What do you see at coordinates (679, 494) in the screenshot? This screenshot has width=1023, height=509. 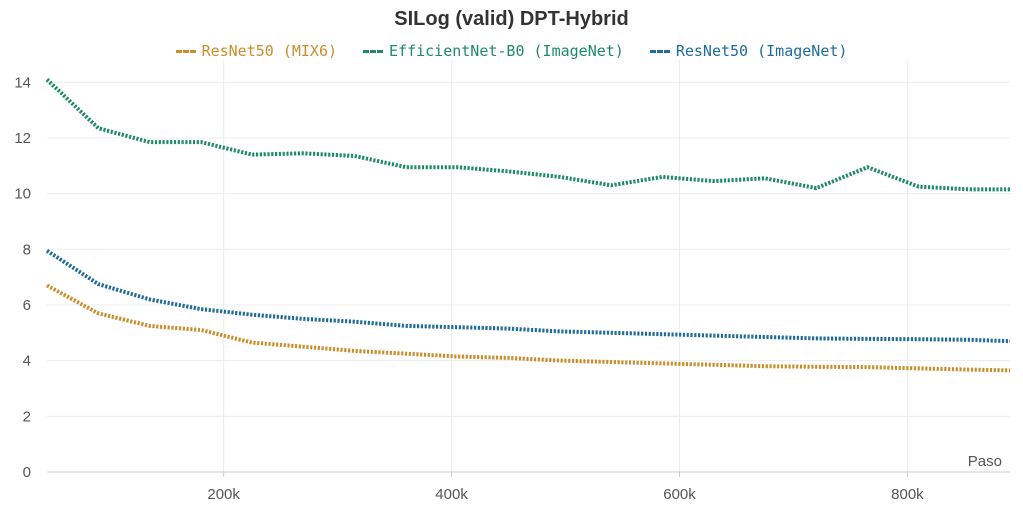 I see `x-tick-label: 600k` at bounding box center [679, 494].